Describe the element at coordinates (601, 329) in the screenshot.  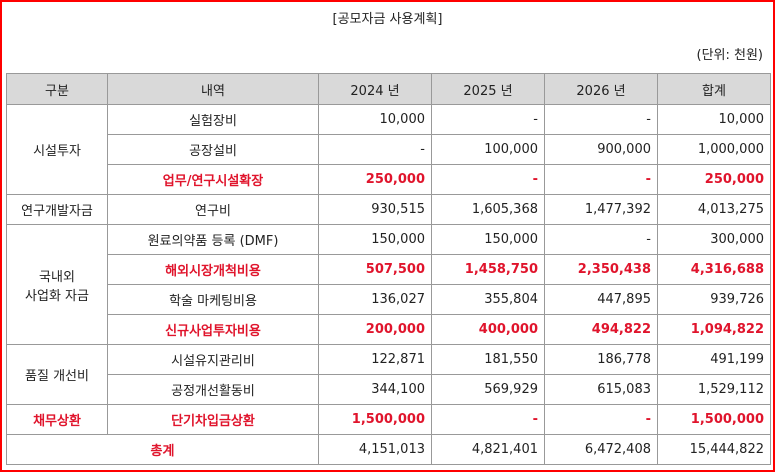
I see `value-cell: 494,822` at that location.